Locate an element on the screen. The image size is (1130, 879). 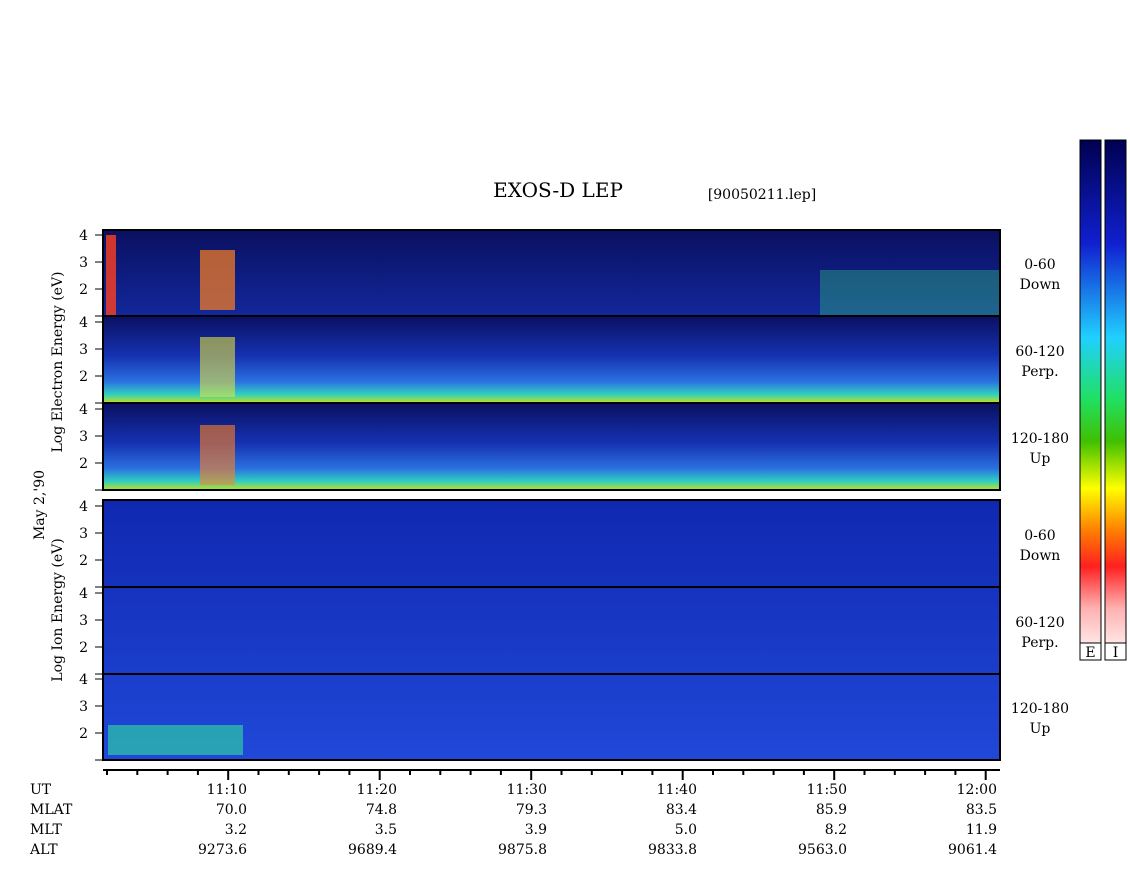
ephemeris-value: 9563.0 is located at coordinates (822, 850).